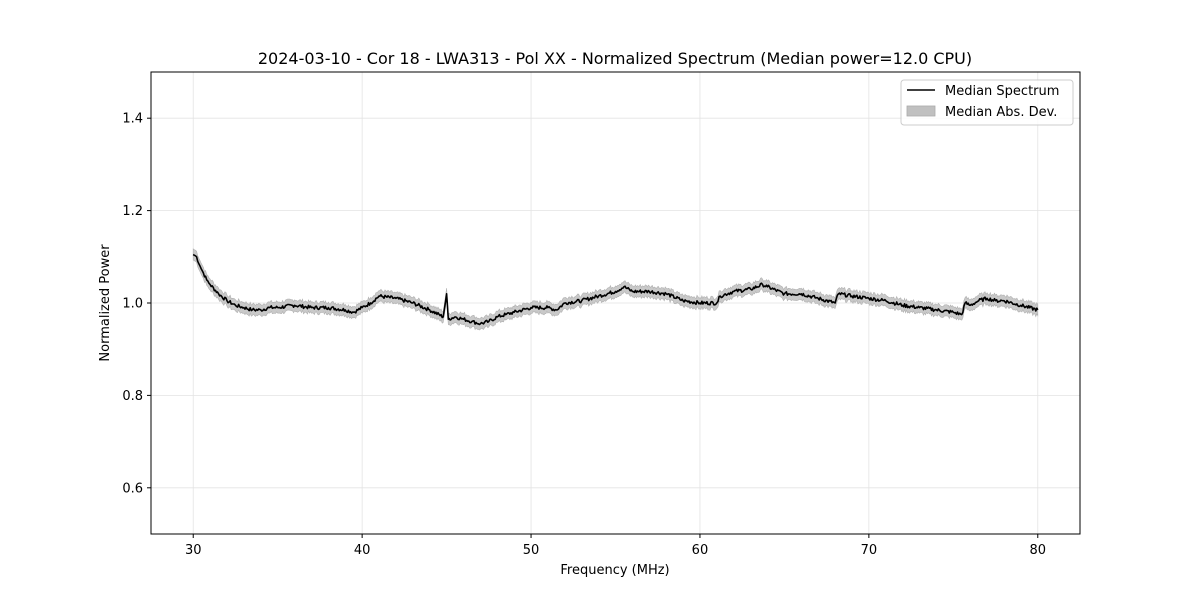  Describe the element at coordinates (132, 304) in the screenshot. I see `y-tick-label: 1.0` at that location.